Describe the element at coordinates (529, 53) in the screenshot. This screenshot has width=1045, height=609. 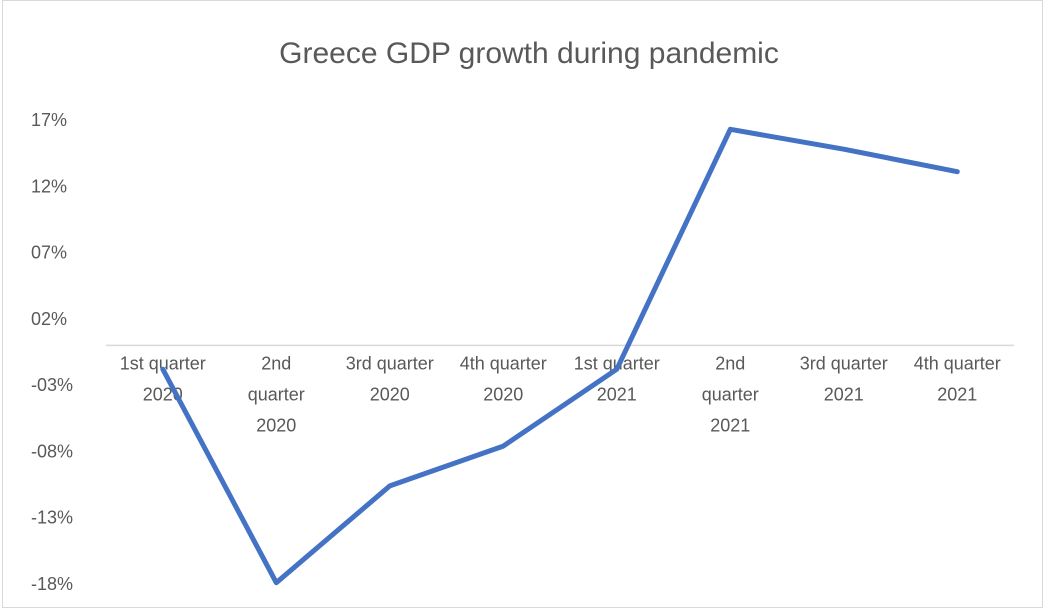
I see `chart-title: Greece GDP growth during pandemic` at that location.